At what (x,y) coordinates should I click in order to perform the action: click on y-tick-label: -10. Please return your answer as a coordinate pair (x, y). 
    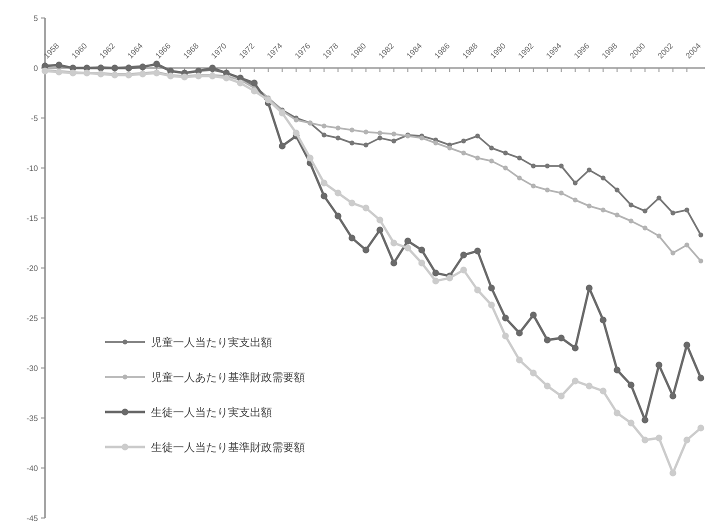
    Looking at the image, I should click on (32, 168).